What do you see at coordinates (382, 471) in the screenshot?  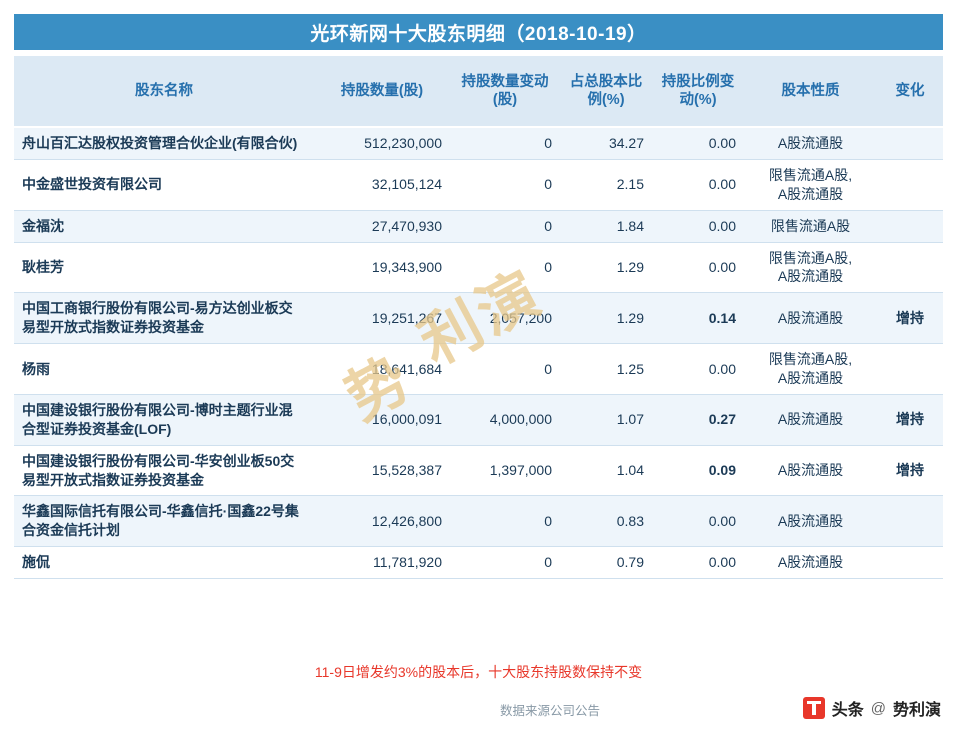 I see `cell-shares: 15,528,387` at bounding box center [382, 471].